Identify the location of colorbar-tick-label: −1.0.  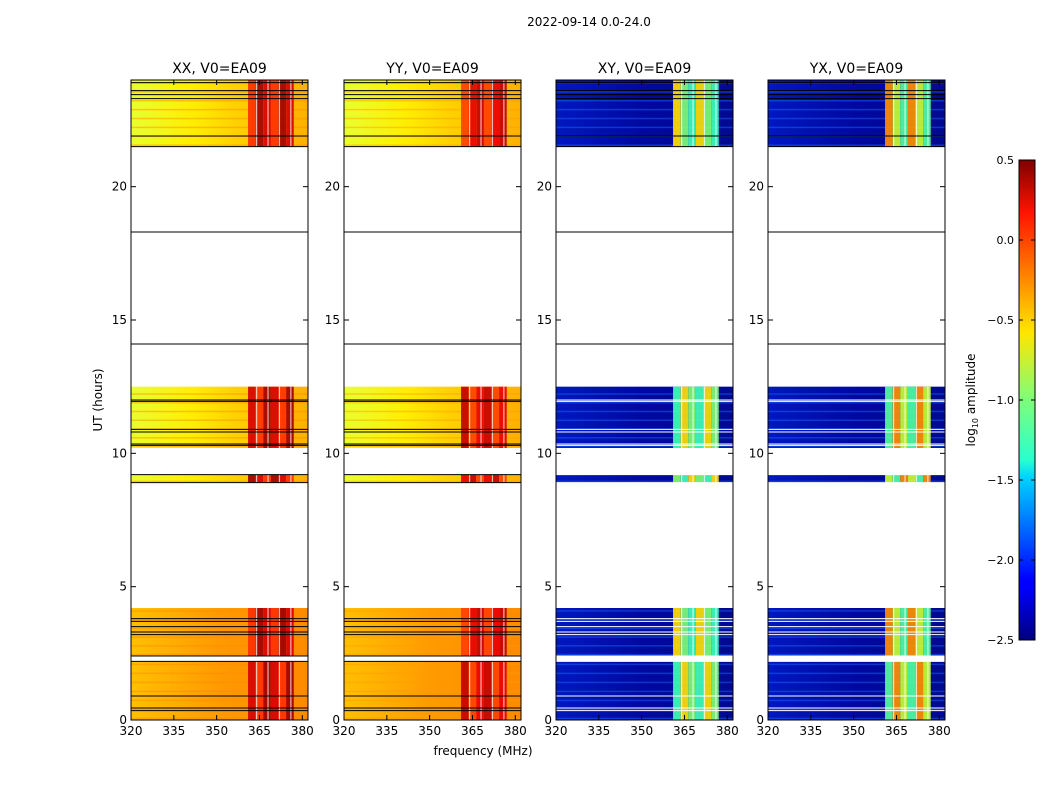
(1000, 400).